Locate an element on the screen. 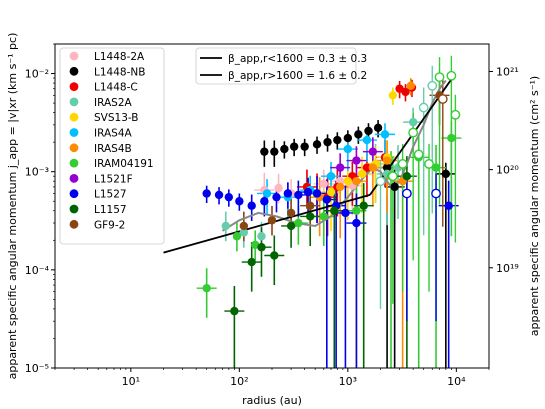 This screenshot has width=545, height=409. legend-label: L1157 is located at coordinates (110, 210).